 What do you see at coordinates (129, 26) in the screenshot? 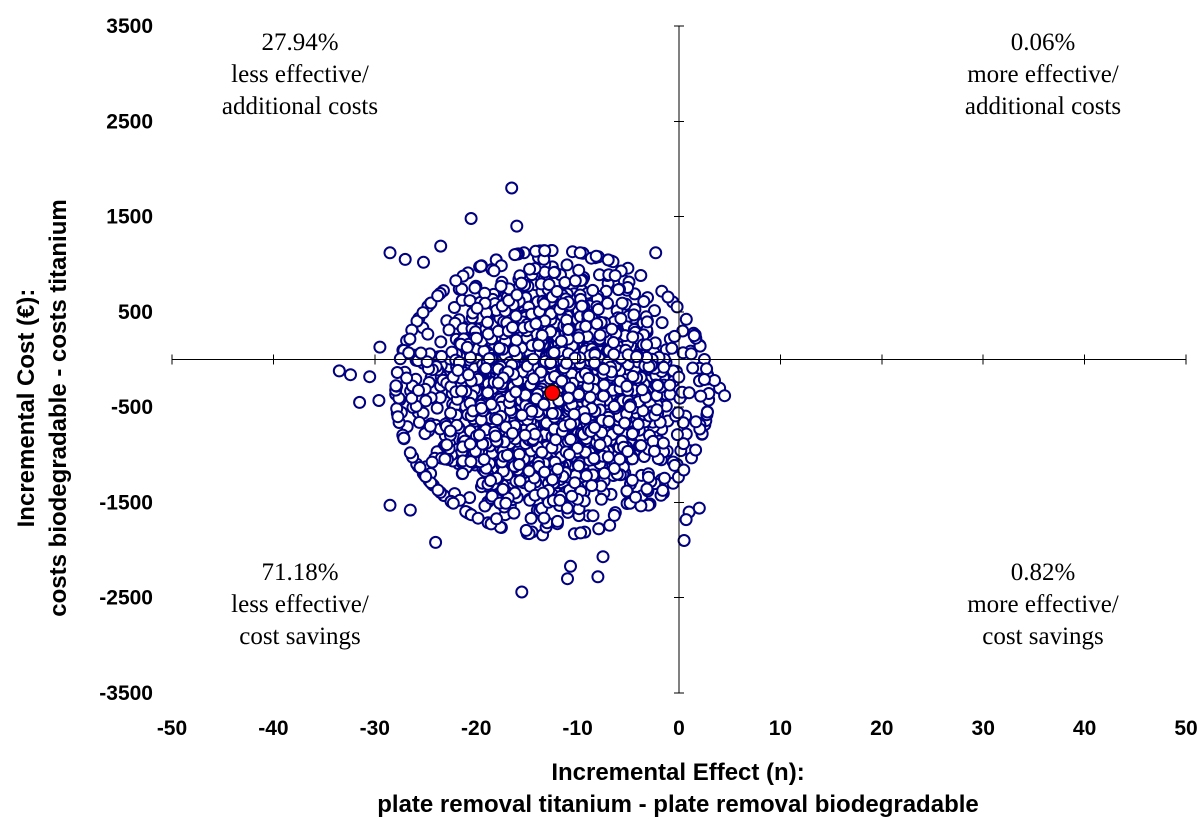
I see `y-tick-label: 3500` at bounding box center [129, 26].